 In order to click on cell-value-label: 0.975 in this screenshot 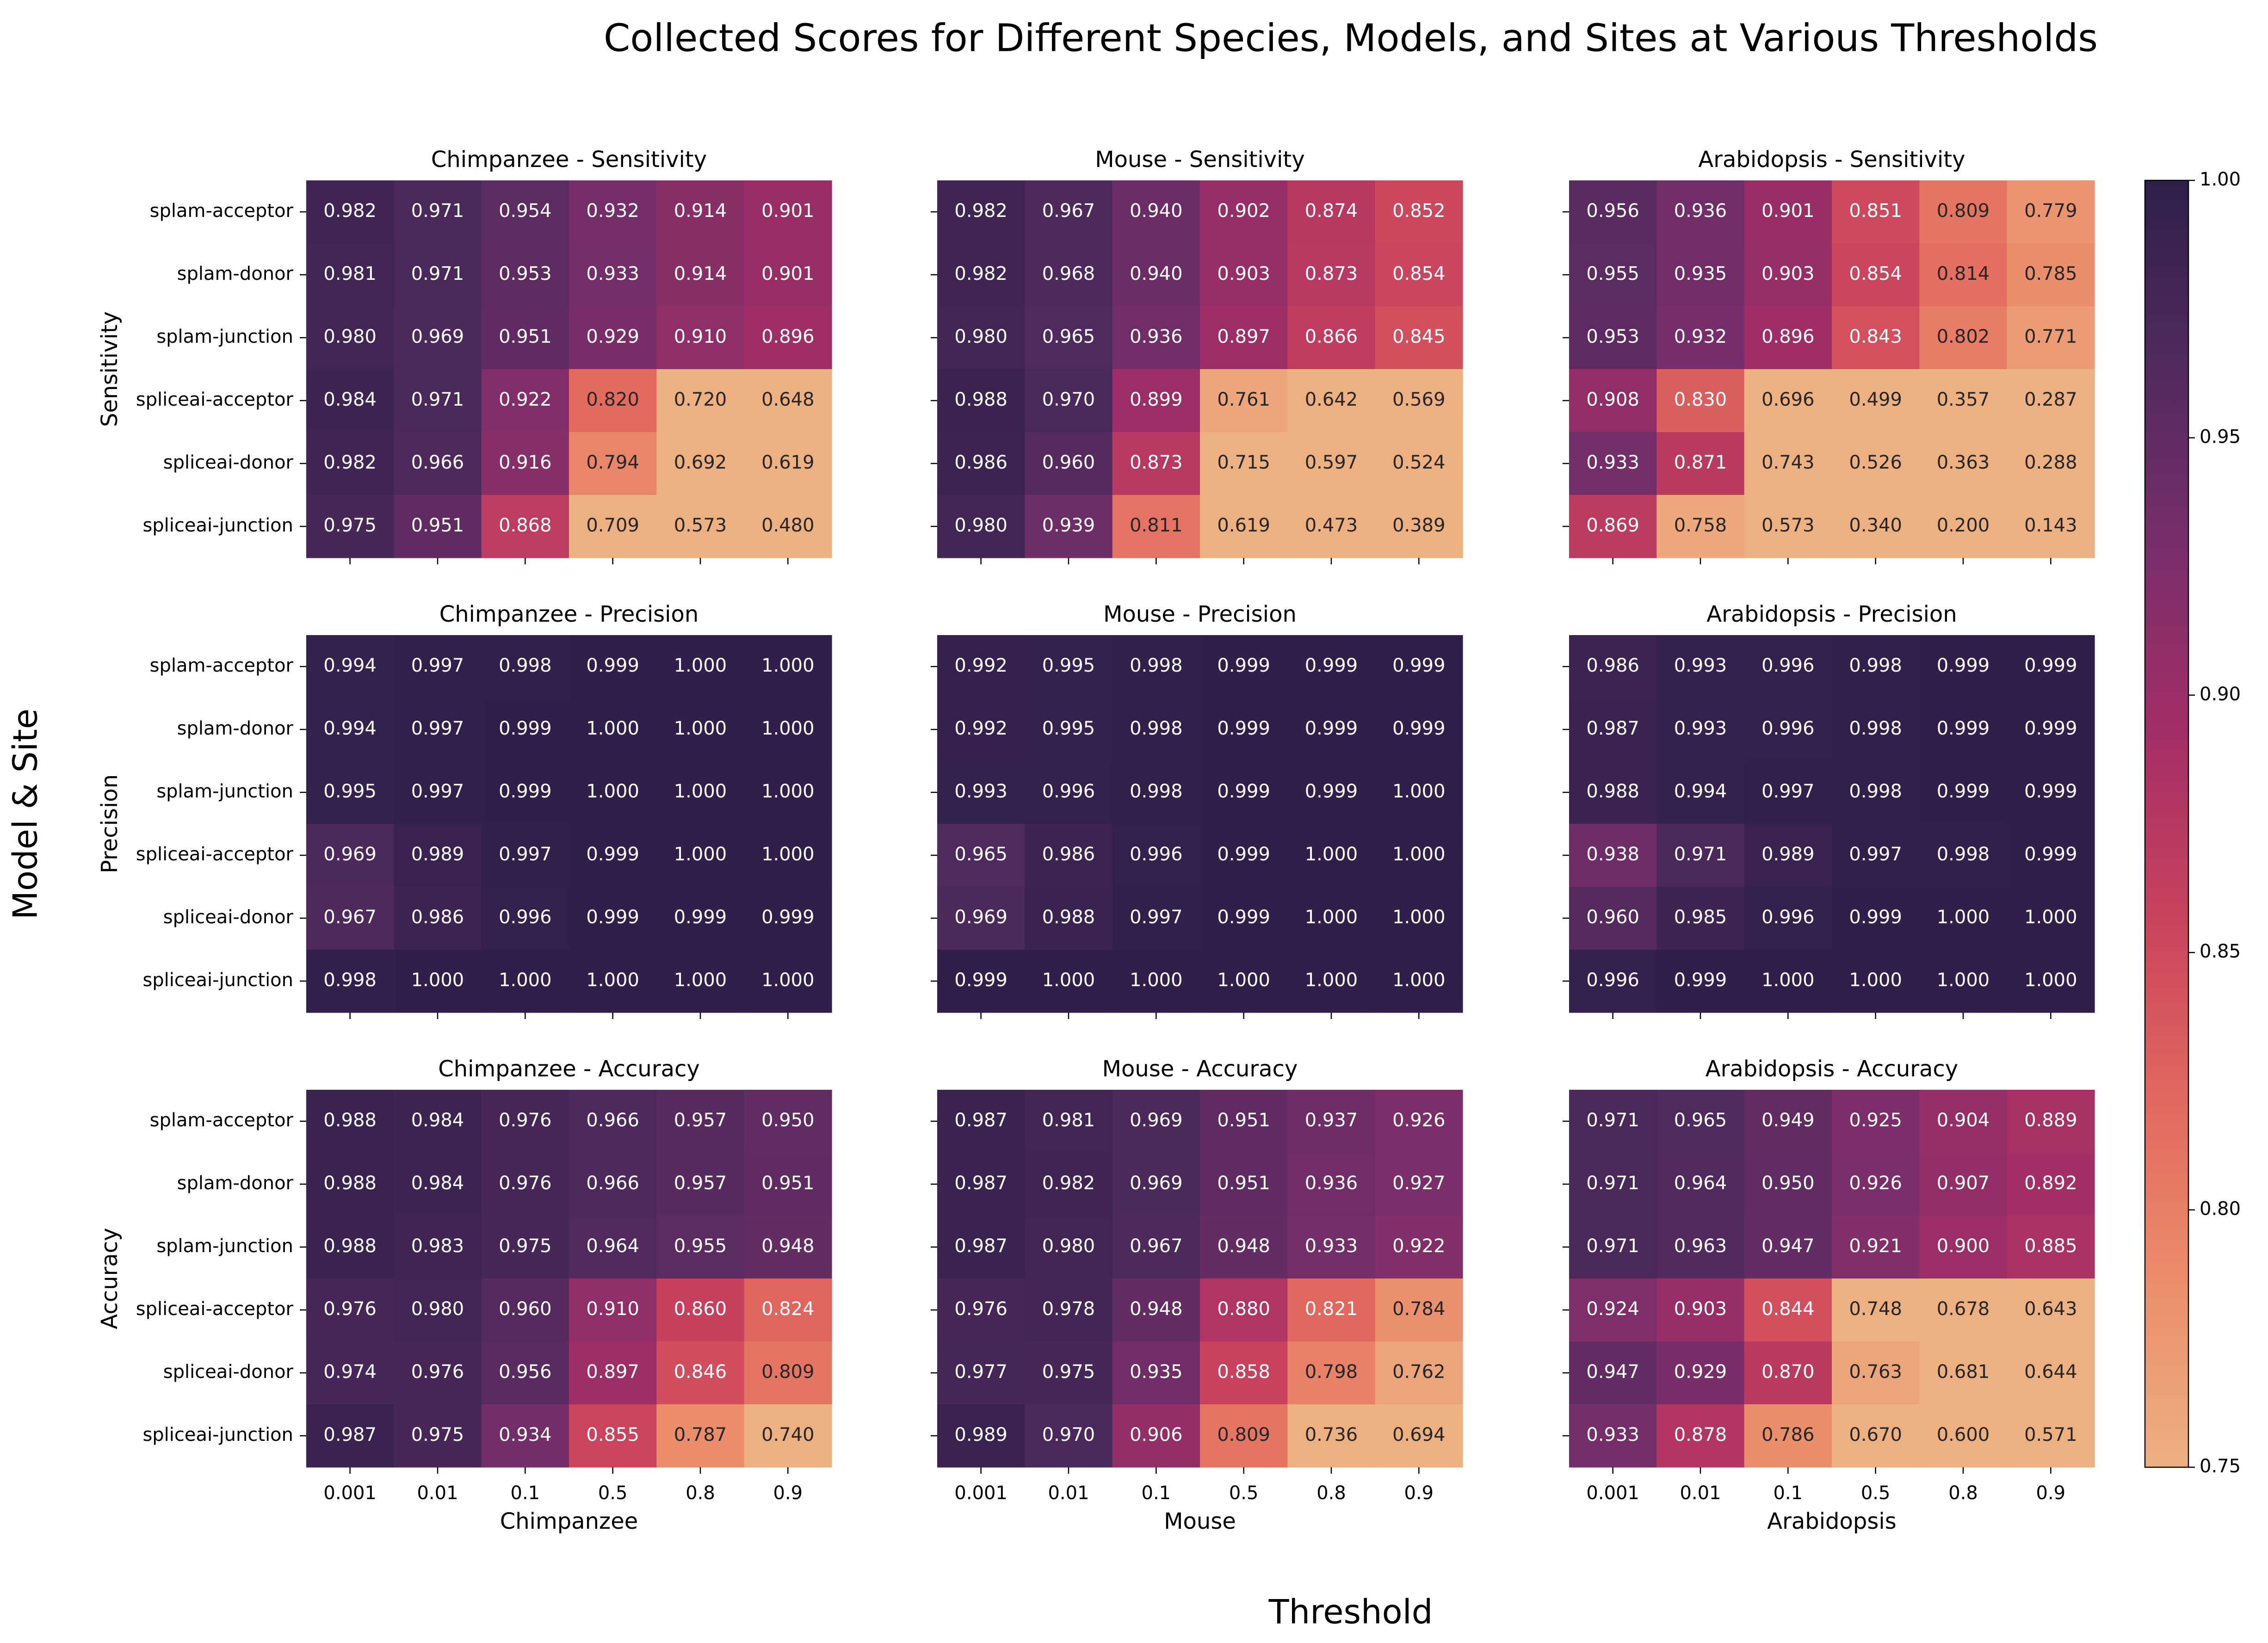, I will do `click(350, 525)`.